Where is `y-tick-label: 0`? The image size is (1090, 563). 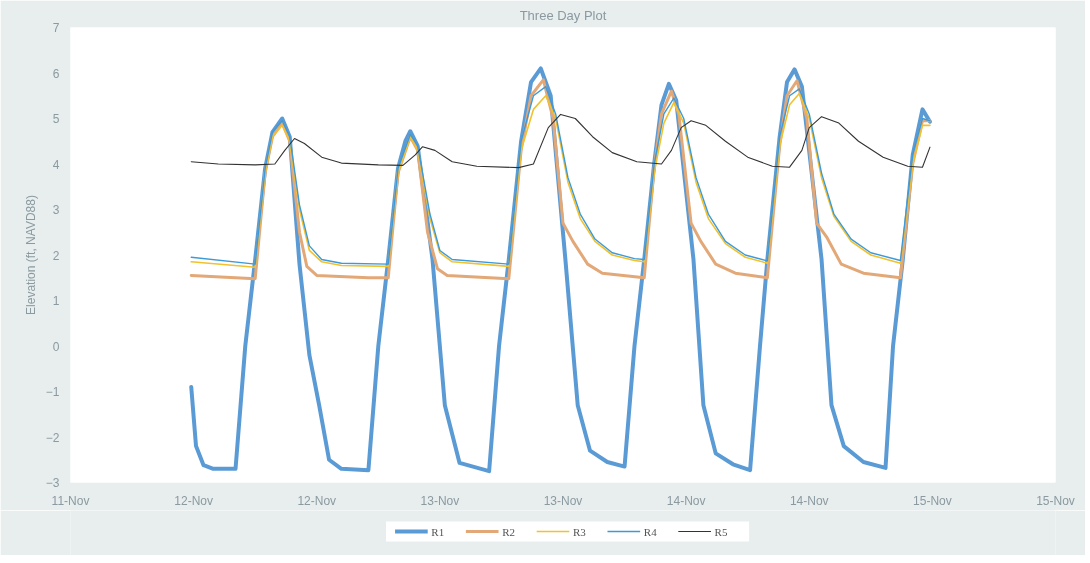
y-tick-label: 0 is located at coordinates (56, 346).